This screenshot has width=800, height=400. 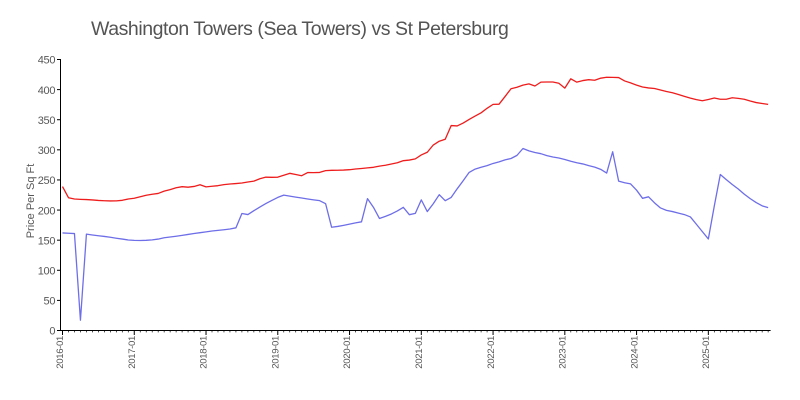 What do you see at coordinates (132, 352) in the screenshot?
I see `svg-text: 2017-01` at bounding box center [132, 352].